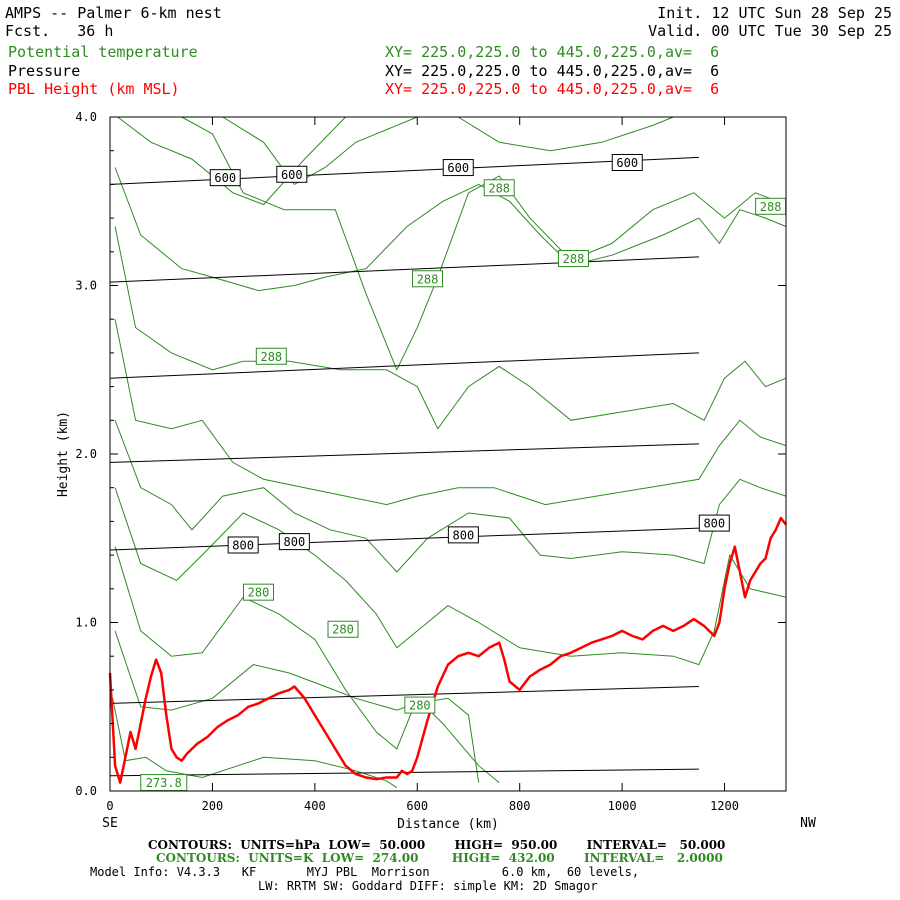 This screenshot has width=900, height=900. Describe the element at coordinates (86, 286) in the screenshot. I see `y-tick-label: 3.0` at that location.